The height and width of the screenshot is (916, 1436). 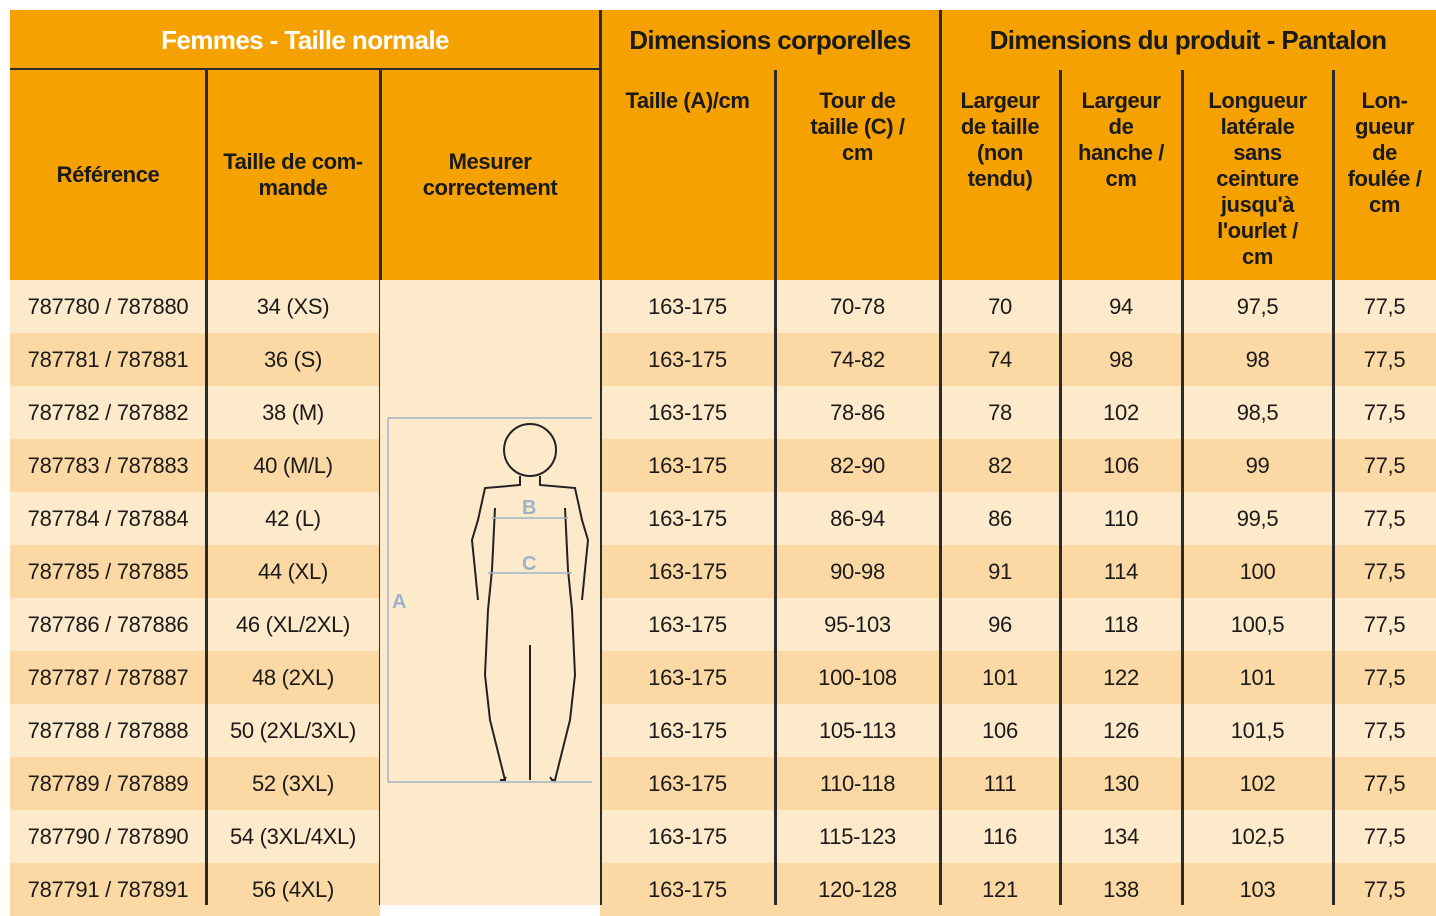 What do you see at coordinates (1000, 889) in the screenshot?
I see `table-cell: 121` at bounding box center [1000, 889].